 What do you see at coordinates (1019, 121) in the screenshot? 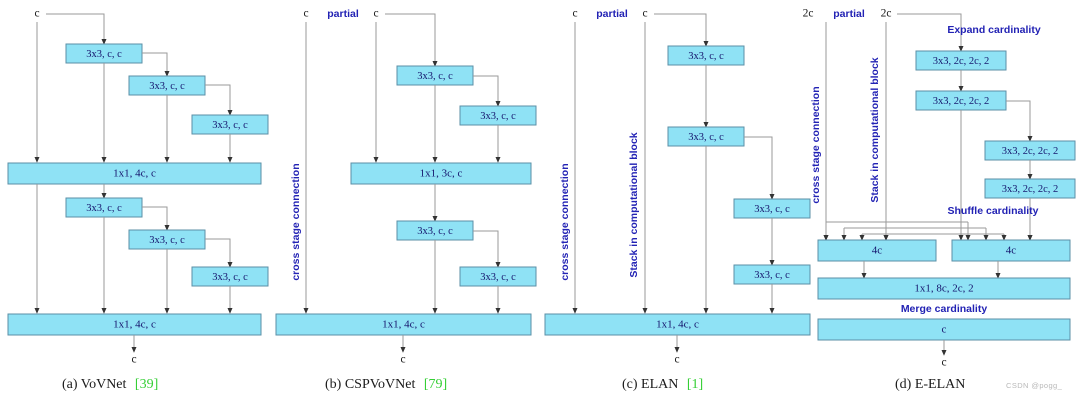
I see `wire-d-c2-to-c3` at bounding box center [1019, 121].